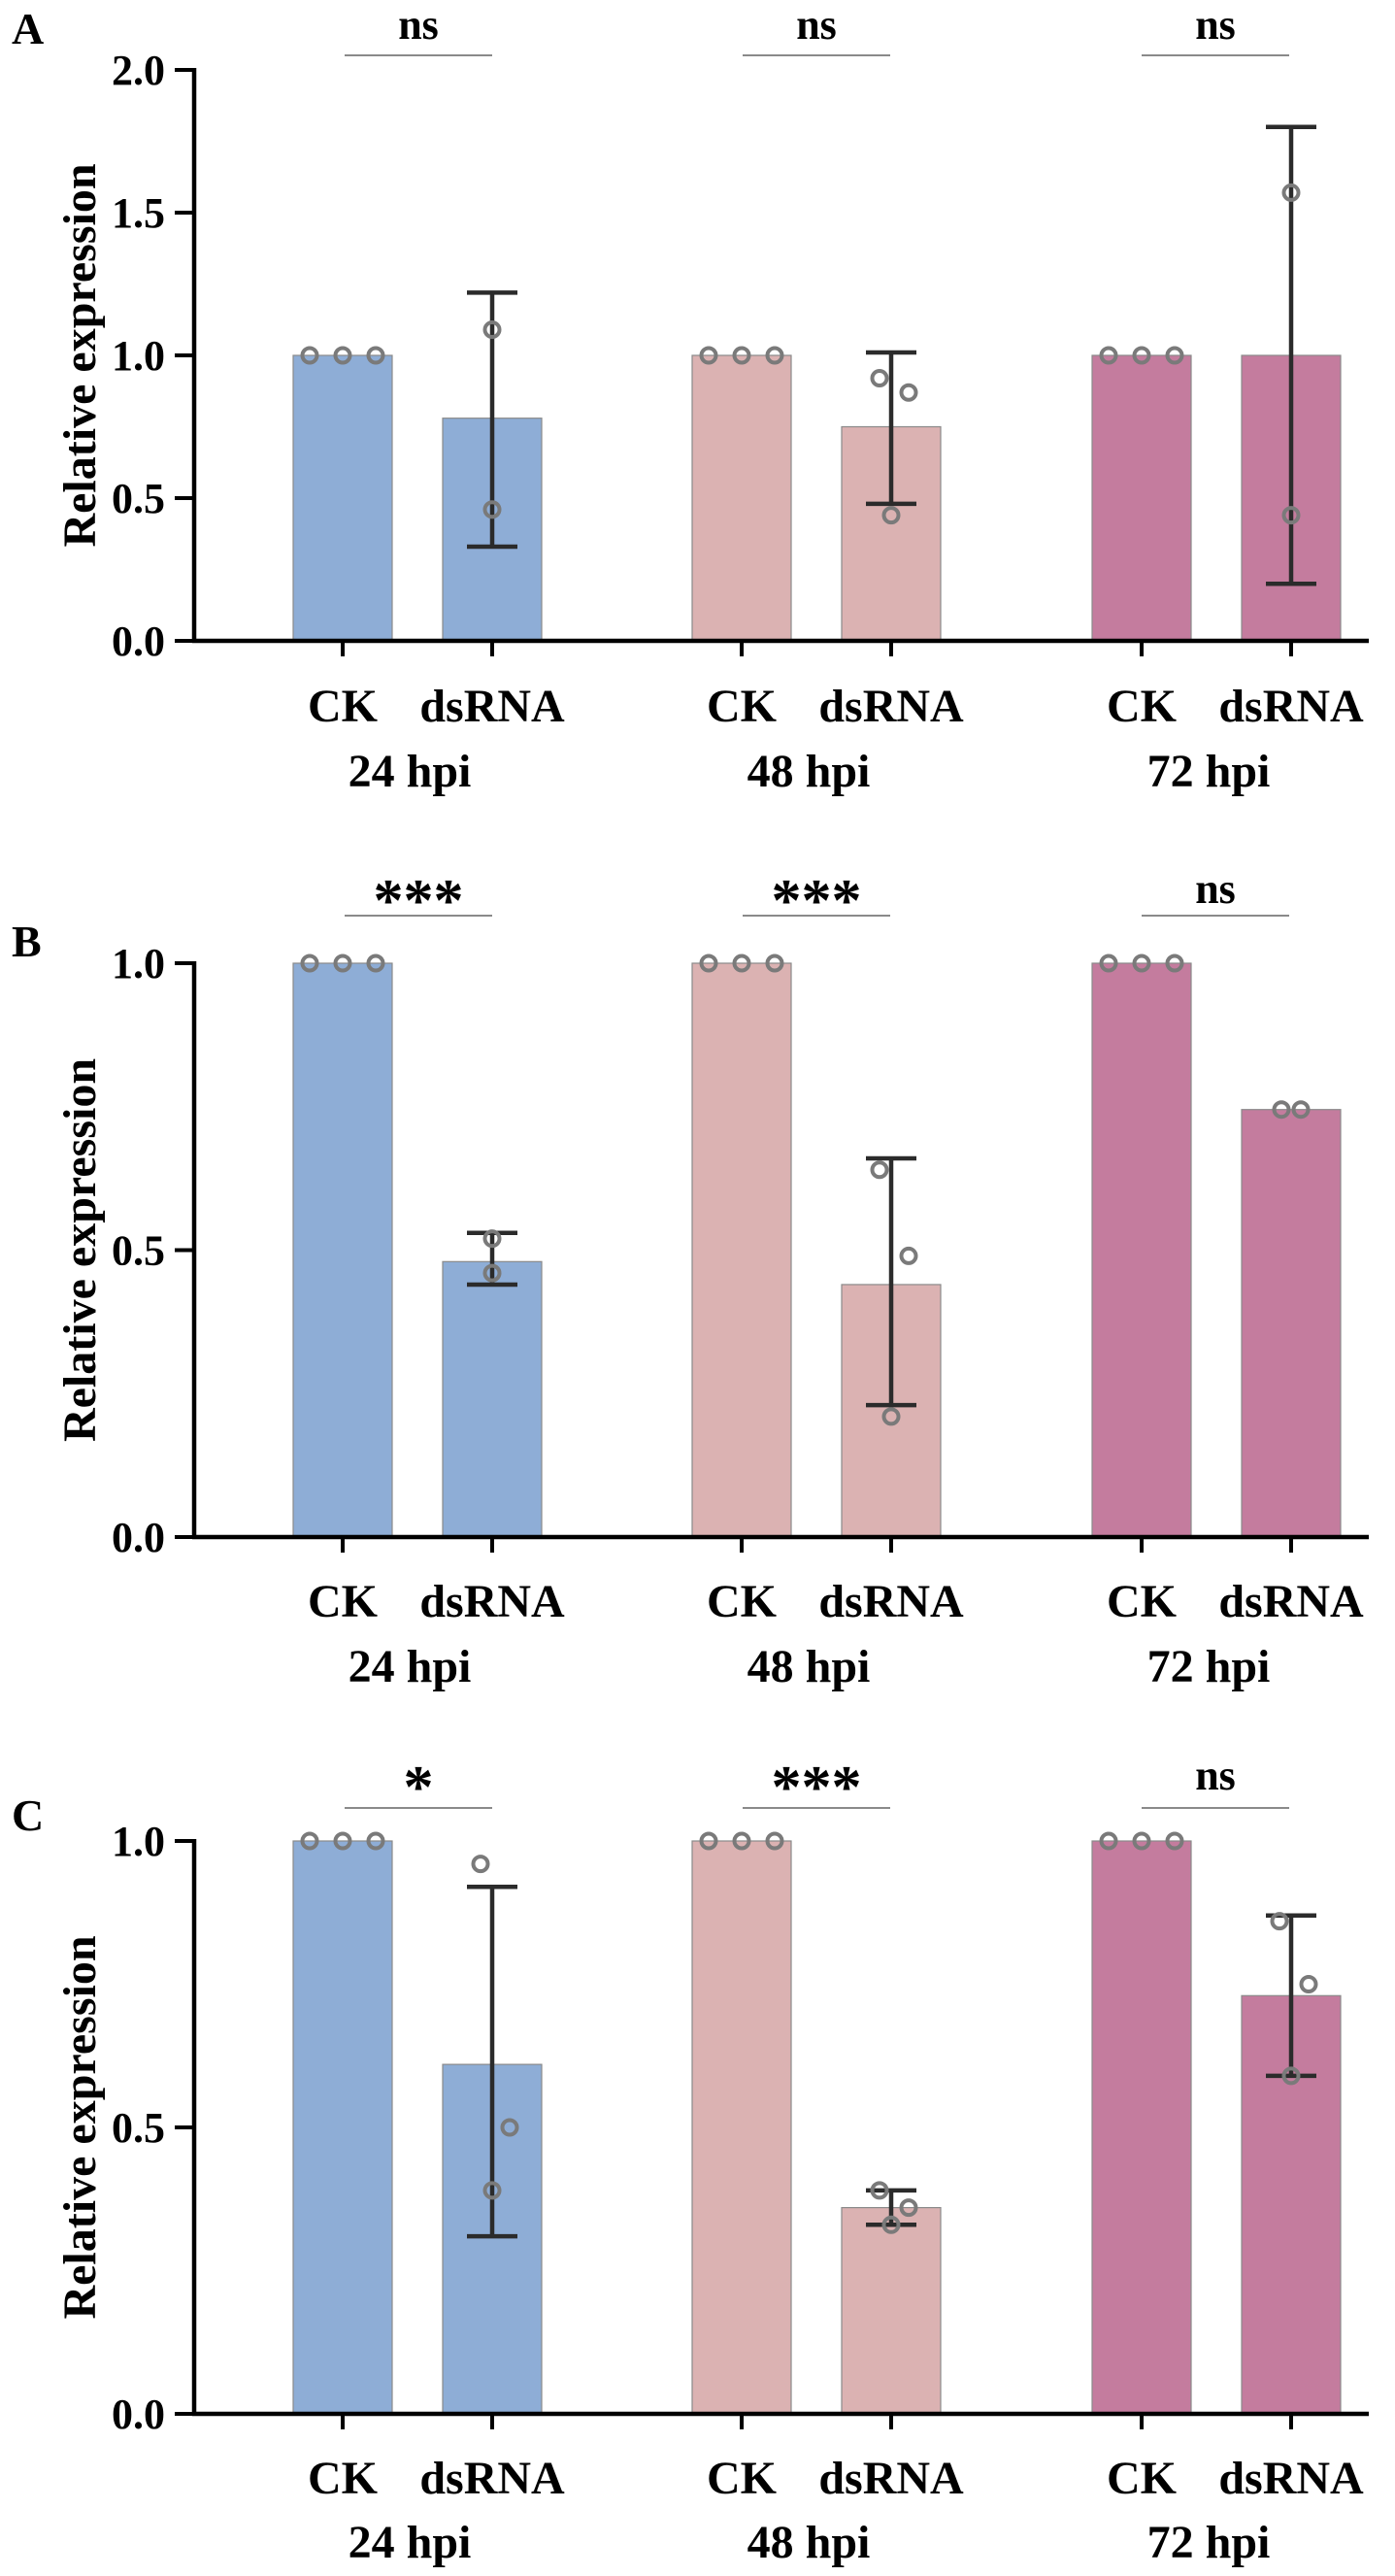 This screenshot has height=2576, width=1395. Describe the element at coordinates (419, 1788) in the screenshot. I see `significance-label: *` at that location.